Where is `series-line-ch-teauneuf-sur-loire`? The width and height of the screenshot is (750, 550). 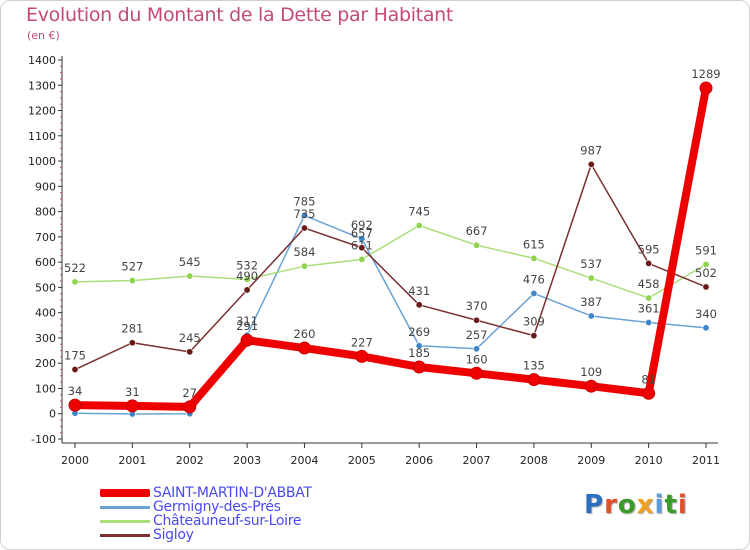
series-line-ch-teauneuf-sur-loire is located at coordinates (390, 261).